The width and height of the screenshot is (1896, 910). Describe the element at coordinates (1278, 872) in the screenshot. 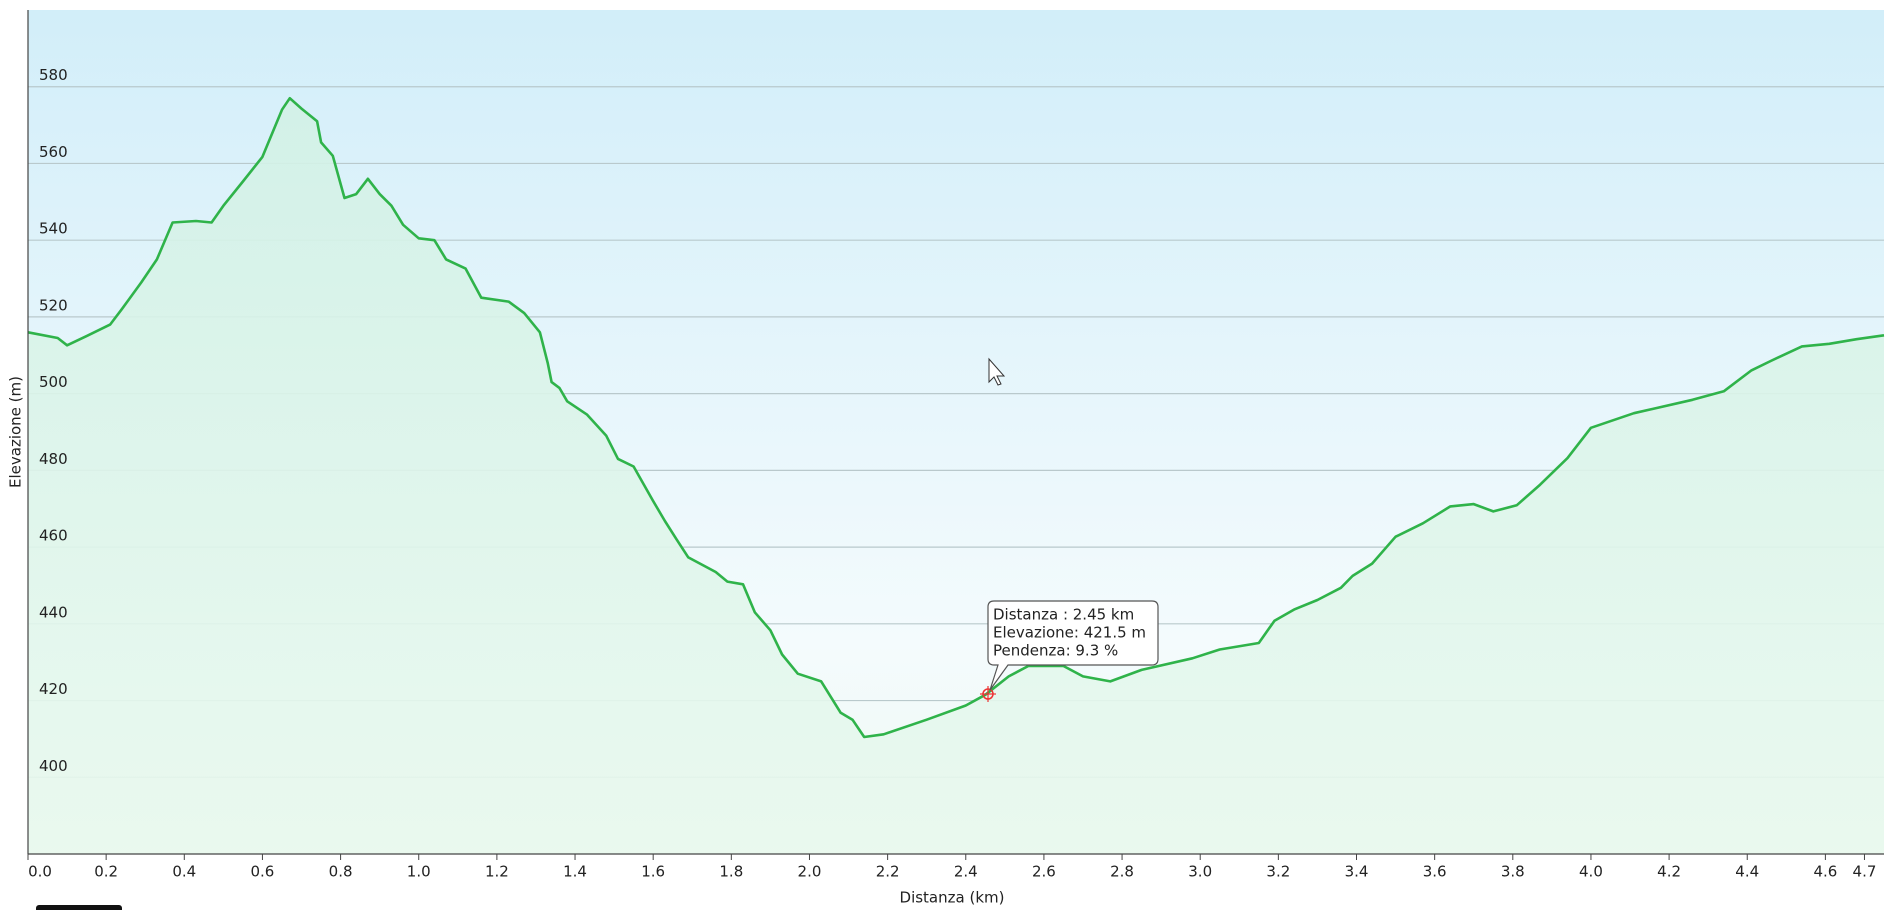

I see `x-tick-label: 3.2` at that location.